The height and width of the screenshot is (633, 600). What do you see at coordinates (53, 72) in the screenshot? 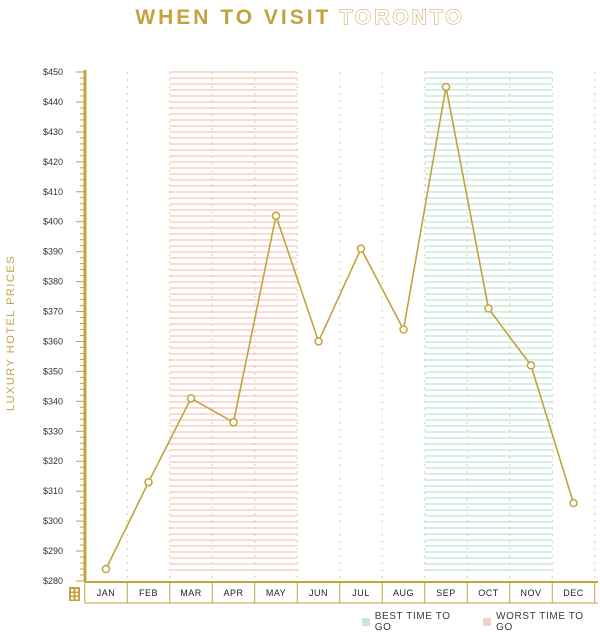
I see `y-tick-label: $450` at bounding box center [53, 72].